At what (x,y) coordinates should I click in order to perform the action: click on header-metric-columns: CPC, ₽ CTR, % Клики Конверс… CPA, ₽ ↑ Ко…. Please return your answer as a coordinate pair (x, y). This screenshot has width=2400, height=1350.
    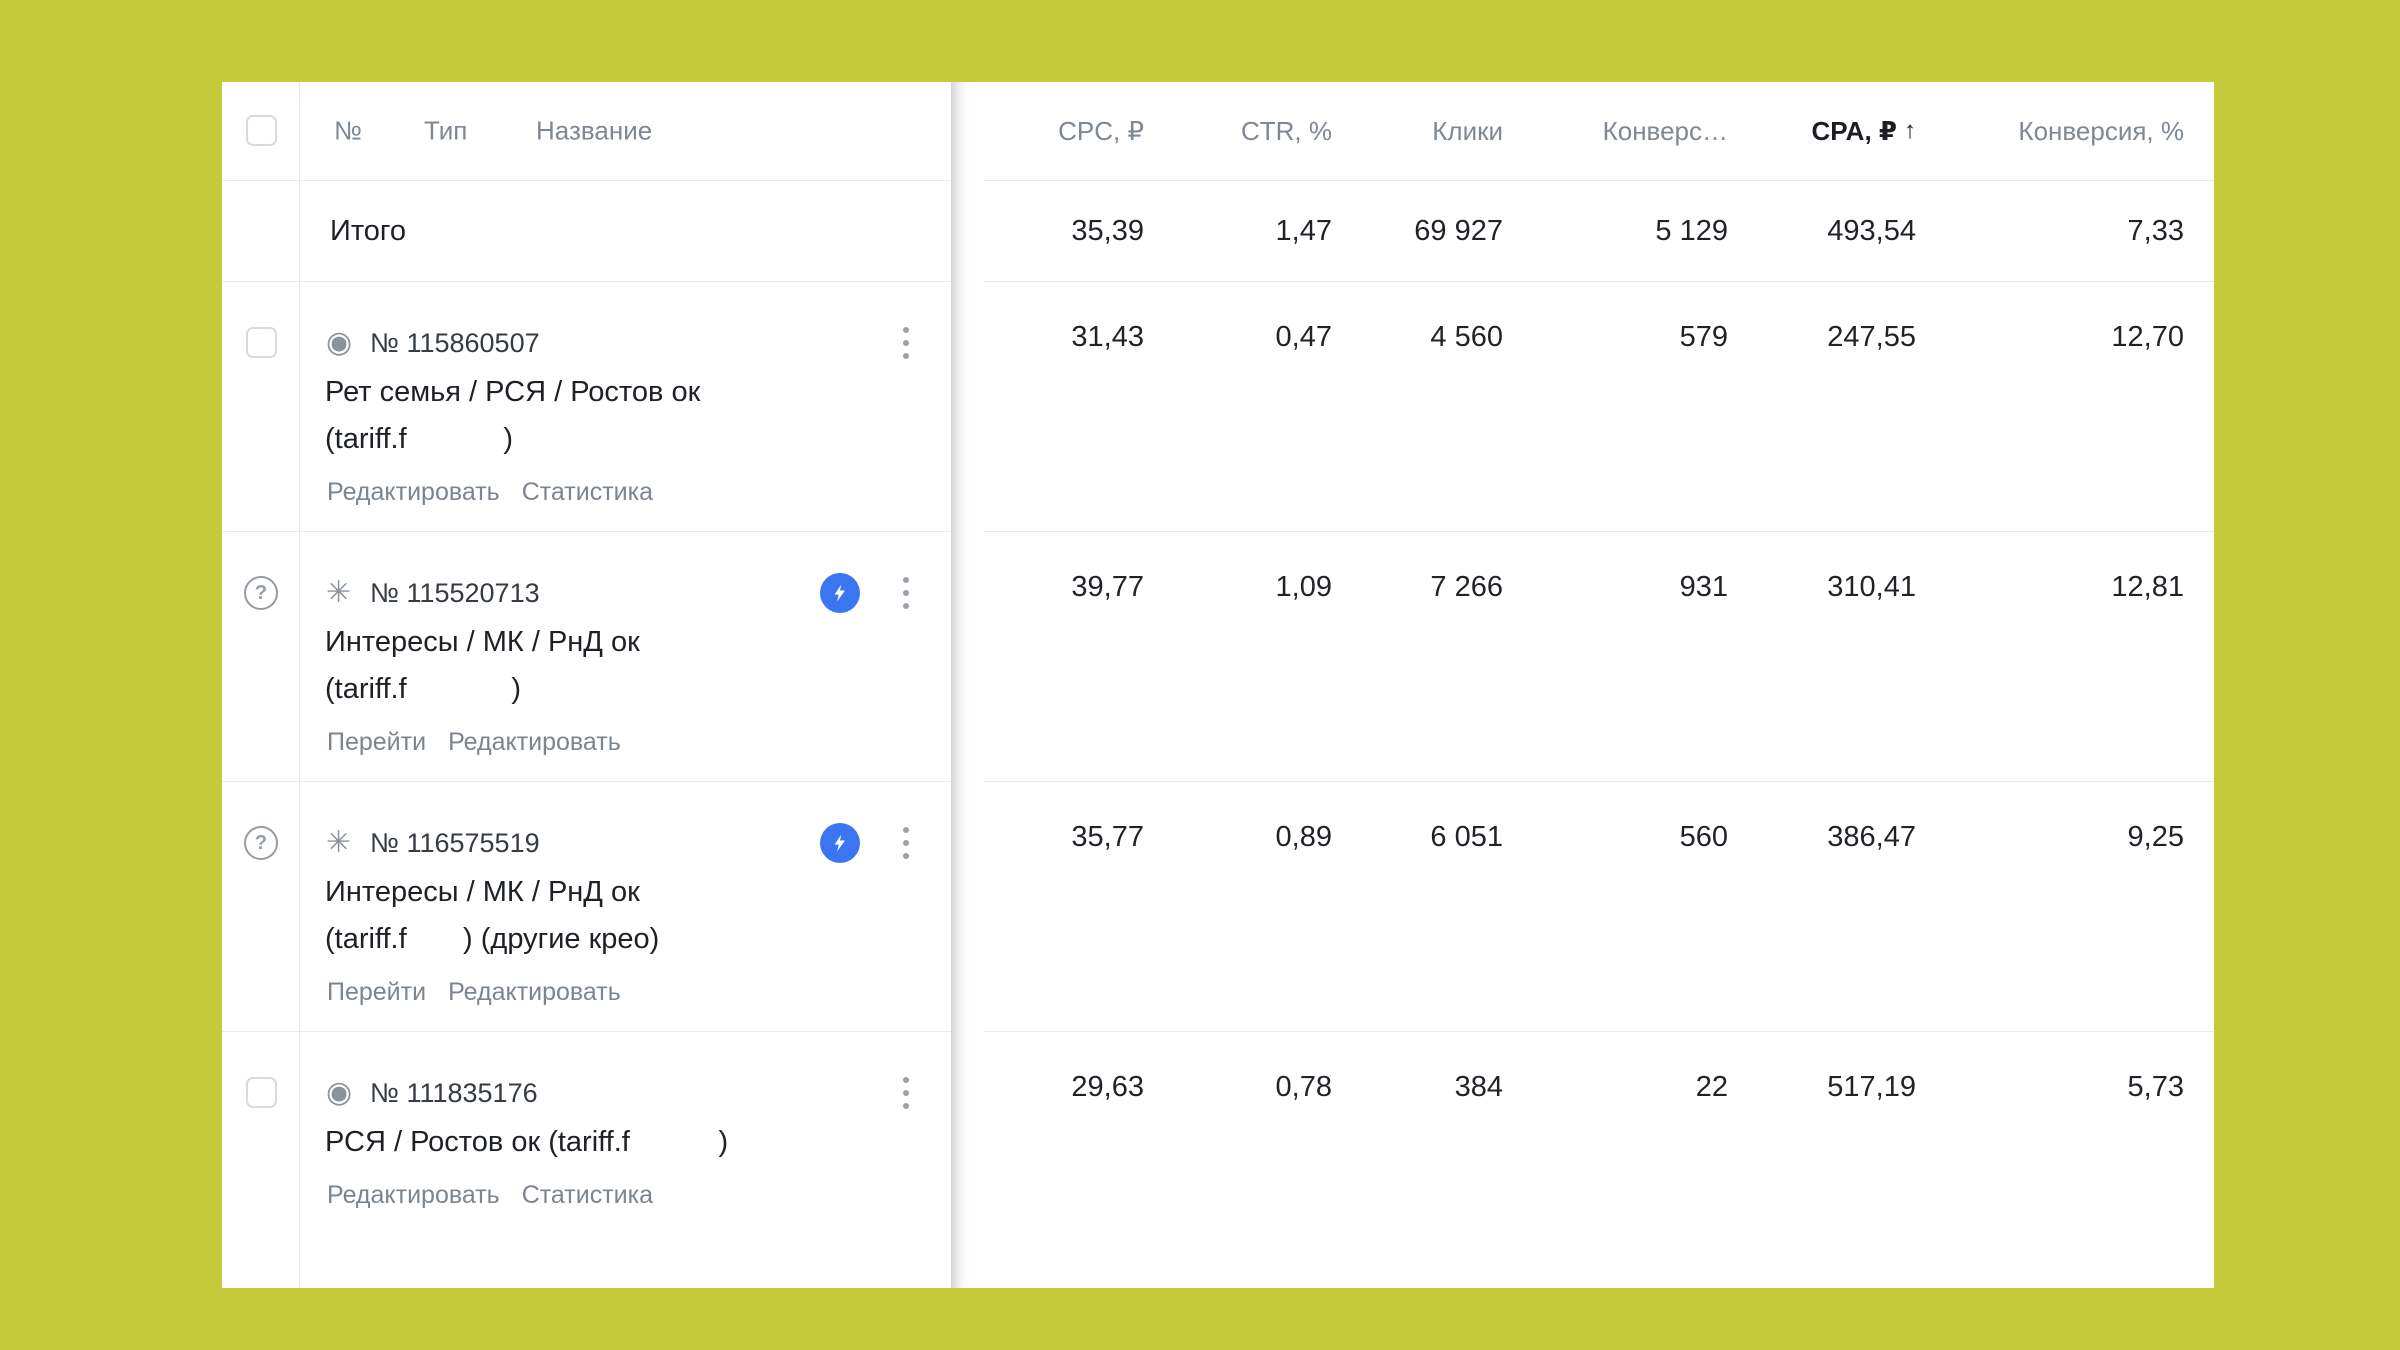
    Looking at the image, I should click on (1599, 131).